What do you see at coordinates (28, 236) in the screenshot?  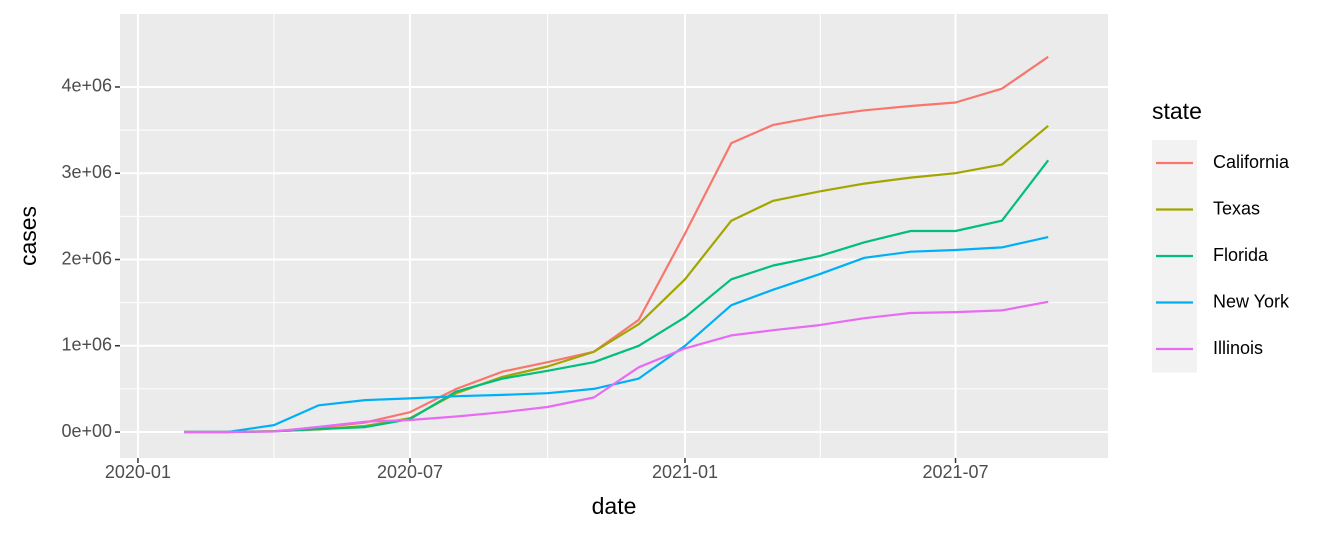 I see `y-axis-title: cases` at bounding box center [28, 236].